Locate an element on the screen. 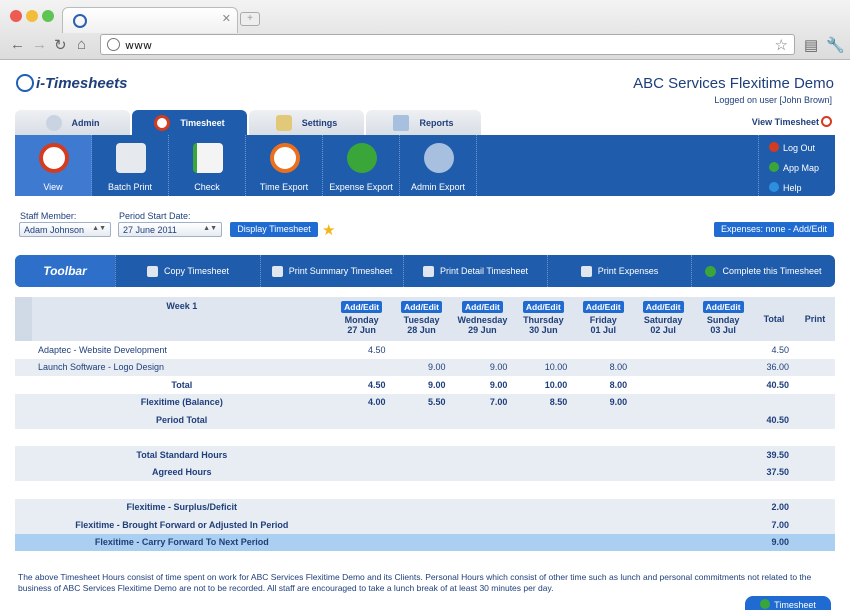  globe-icon is located at coordinates (113, 44).